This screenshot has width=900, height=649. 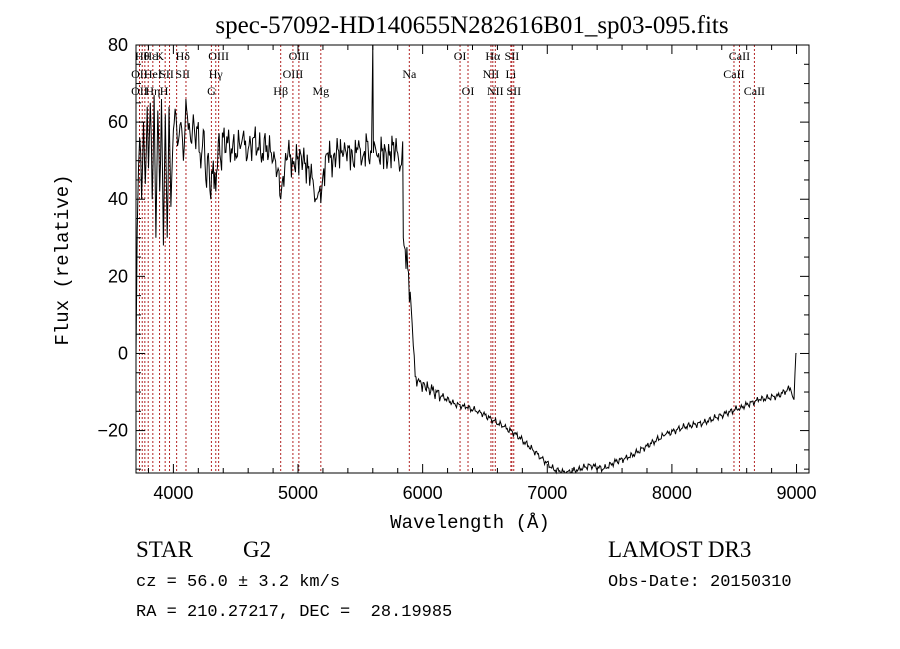 What do you see at coordinates (470, 523) in the screenshot?
I see `x-axis-label: Wavelength (Å)` at bounding box center [470, 523].